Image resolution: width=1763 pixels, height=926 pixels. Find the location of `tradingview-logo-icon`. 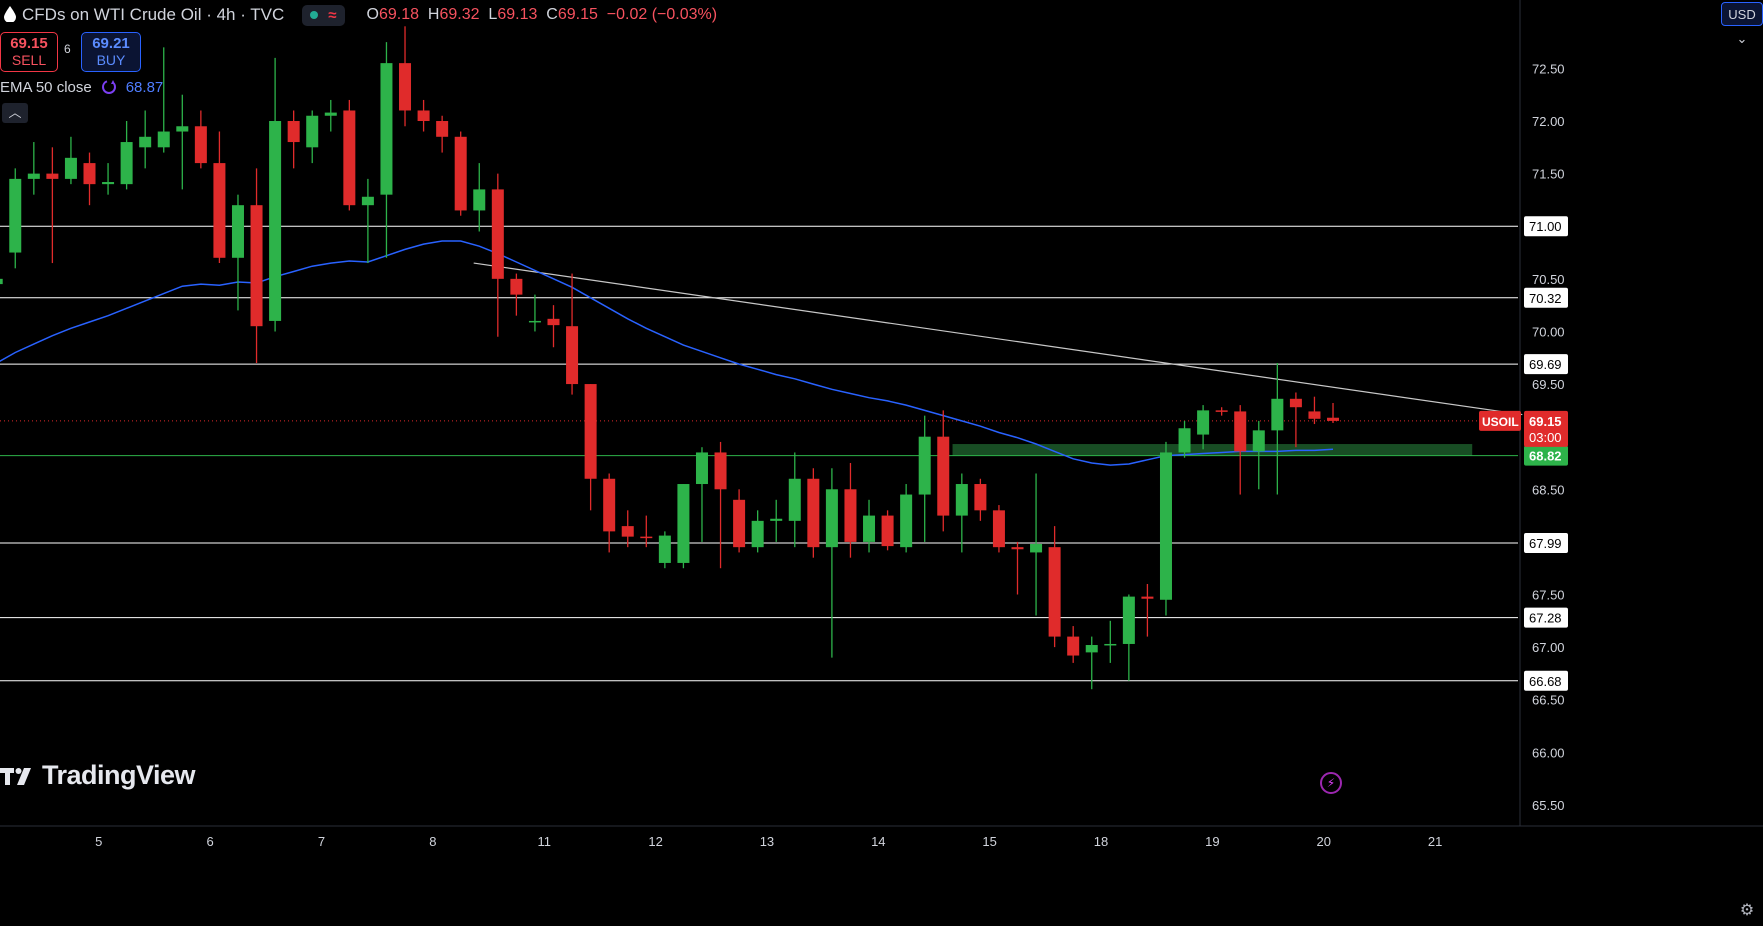

tradingview-logo-icon is located at coordinates (15, 776).